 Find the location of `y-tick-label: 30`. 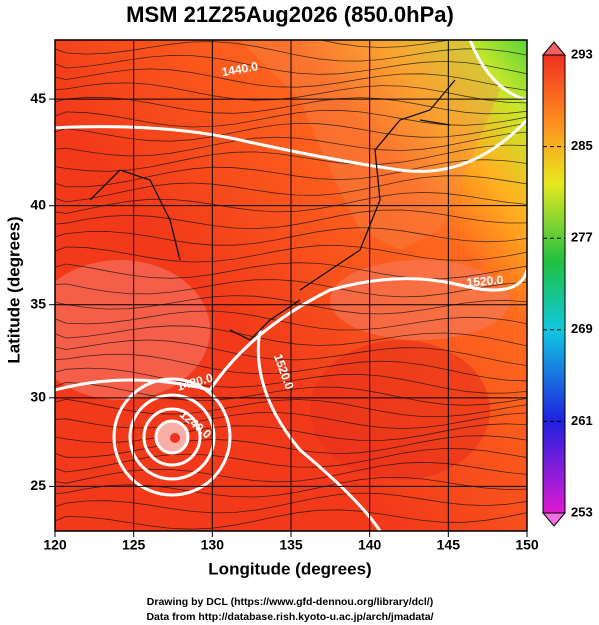

y-tick-label: 30 is located at coordinates (38, 397).